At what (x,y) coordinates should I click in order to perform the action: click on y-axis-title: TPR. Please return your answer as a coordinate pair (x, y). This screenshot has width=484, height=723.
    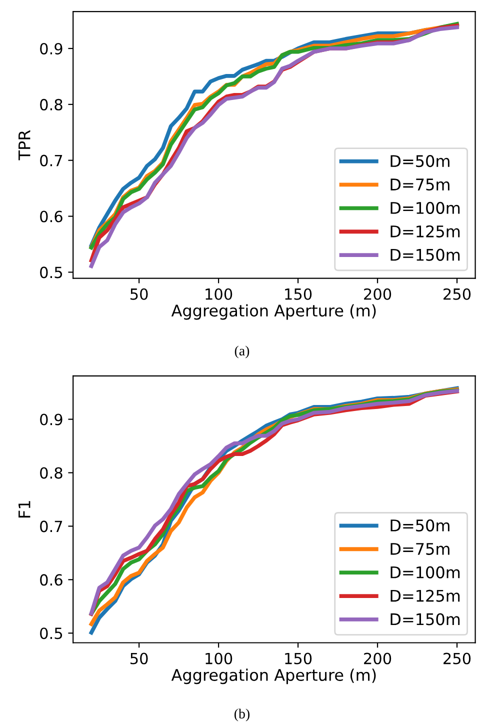
    Looking at the image, I should click on (24, 145).